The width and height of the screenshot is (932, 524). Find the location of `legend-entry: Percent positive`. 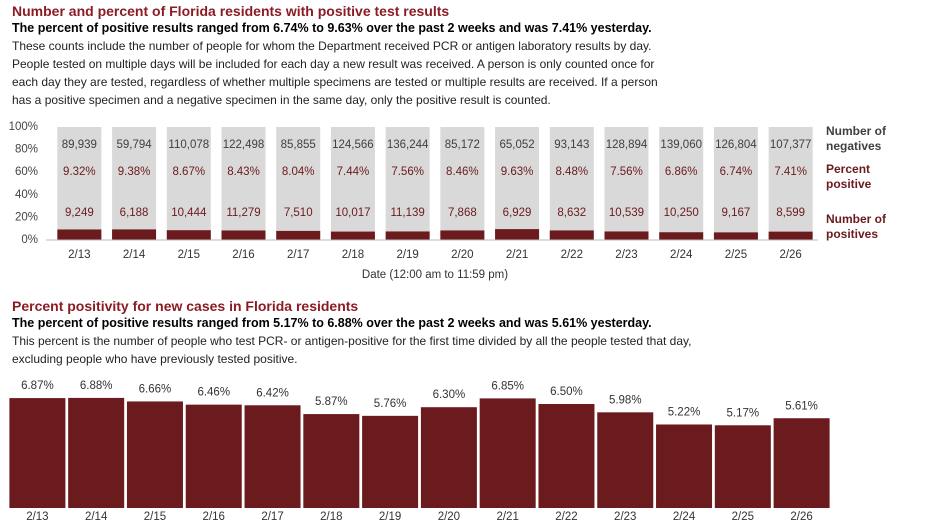

legend-entry: Percent positive is located at coordinates (849, 176).